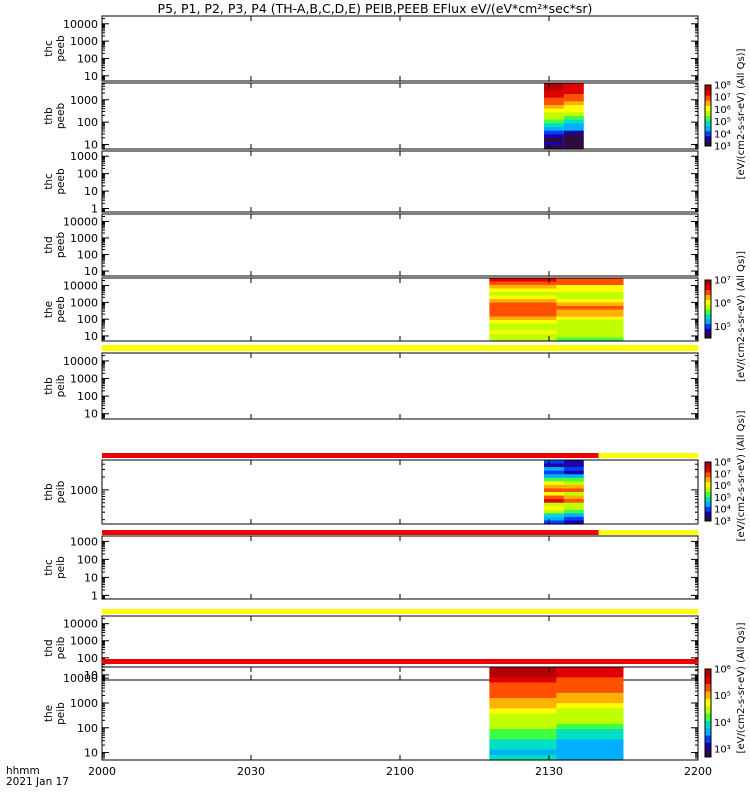 This screenshot has height=800, width=750. What do you see at coordinates (55, 116) in the screenshot?
I see `y-axis-label: thbpeeb` at bounding box center [55, 116].